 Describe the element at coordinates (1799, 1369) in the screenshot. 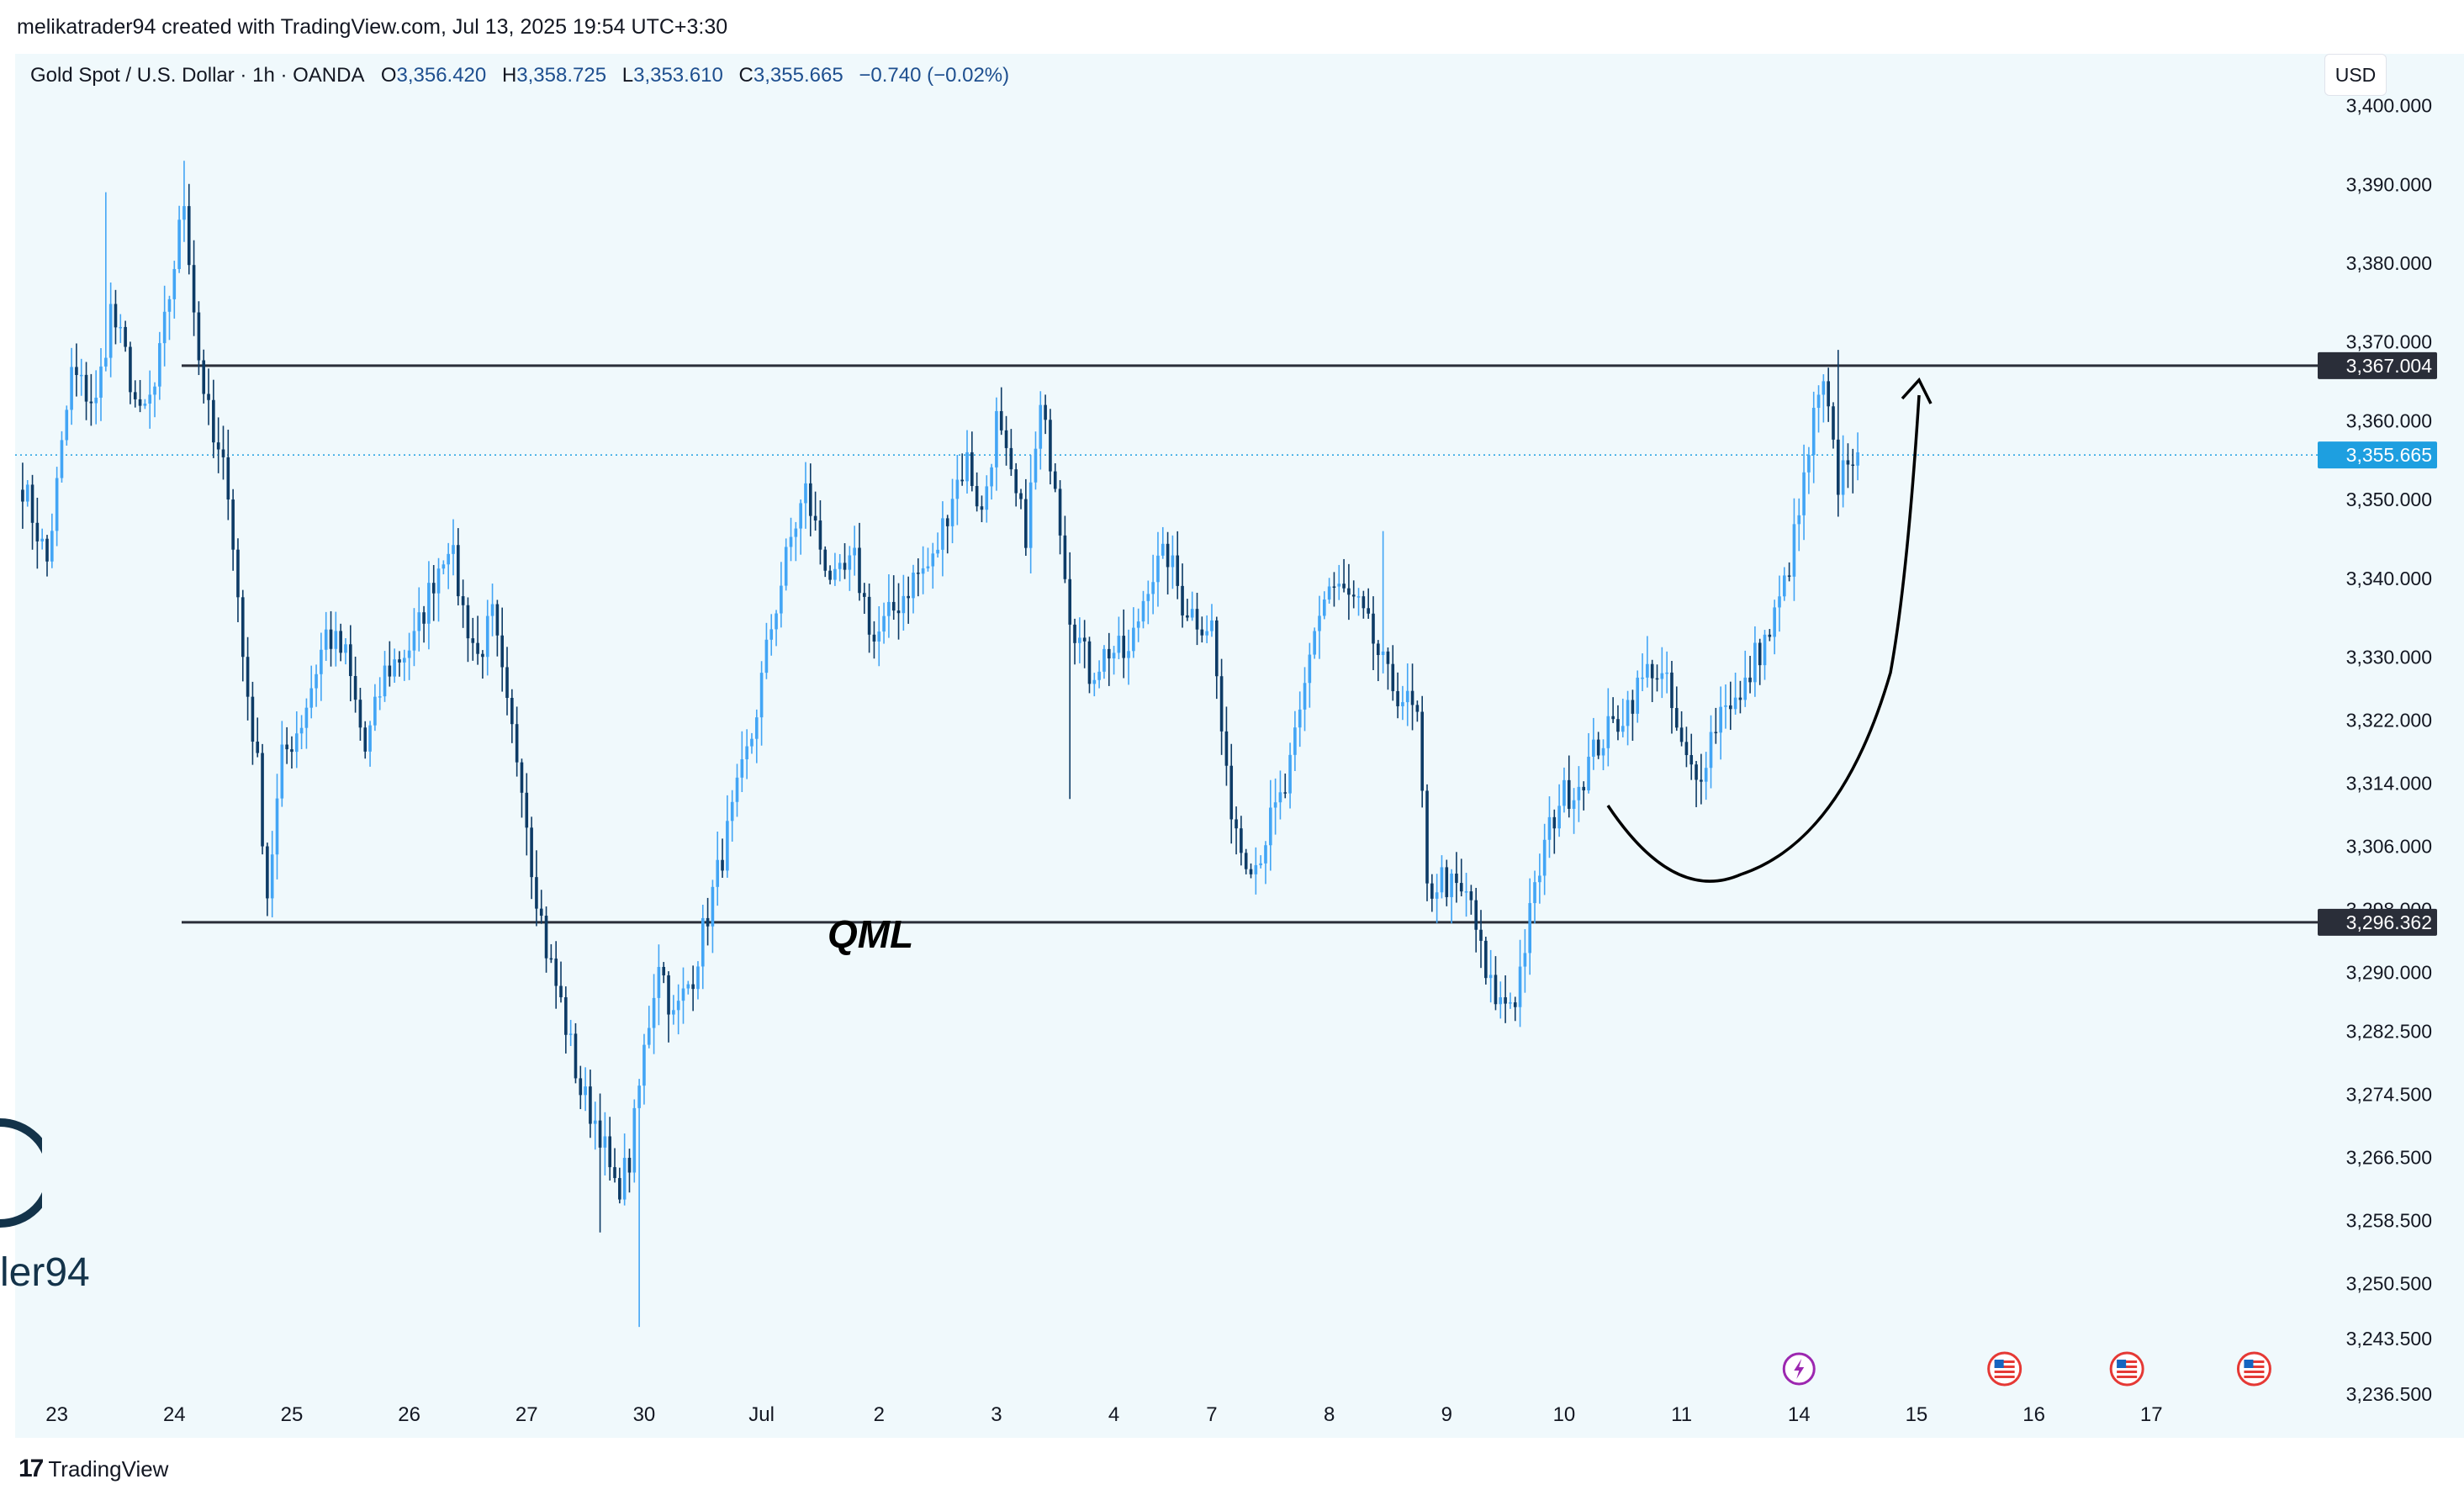

I see `lightning-event-icon` at that location.